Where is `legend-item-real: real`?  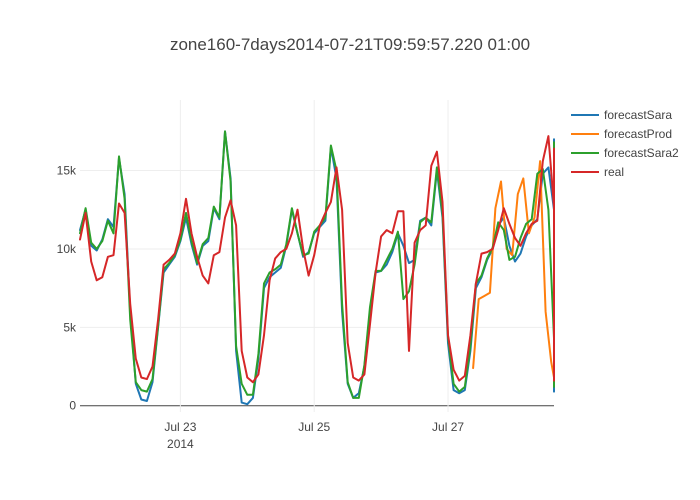
legend-item-real: real is located at coordinates (597, 172).